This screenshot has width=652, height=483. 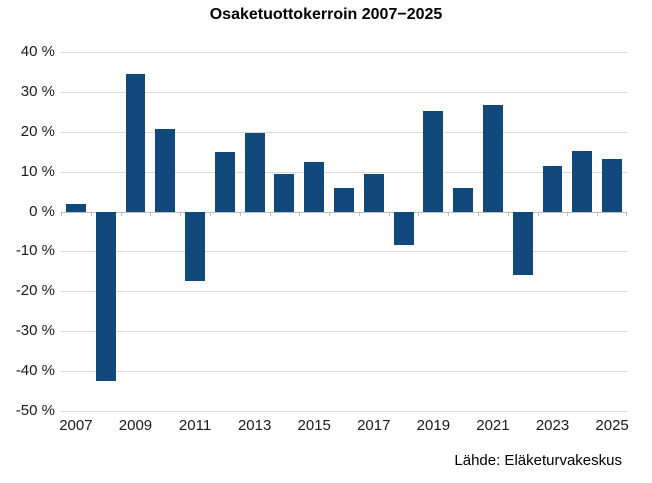 What do you see at coordinates (326, 14) in the screenshot?
I see `chart-title: Osaketuottokerroin 2007−2025` at bounding box center [326, 14].